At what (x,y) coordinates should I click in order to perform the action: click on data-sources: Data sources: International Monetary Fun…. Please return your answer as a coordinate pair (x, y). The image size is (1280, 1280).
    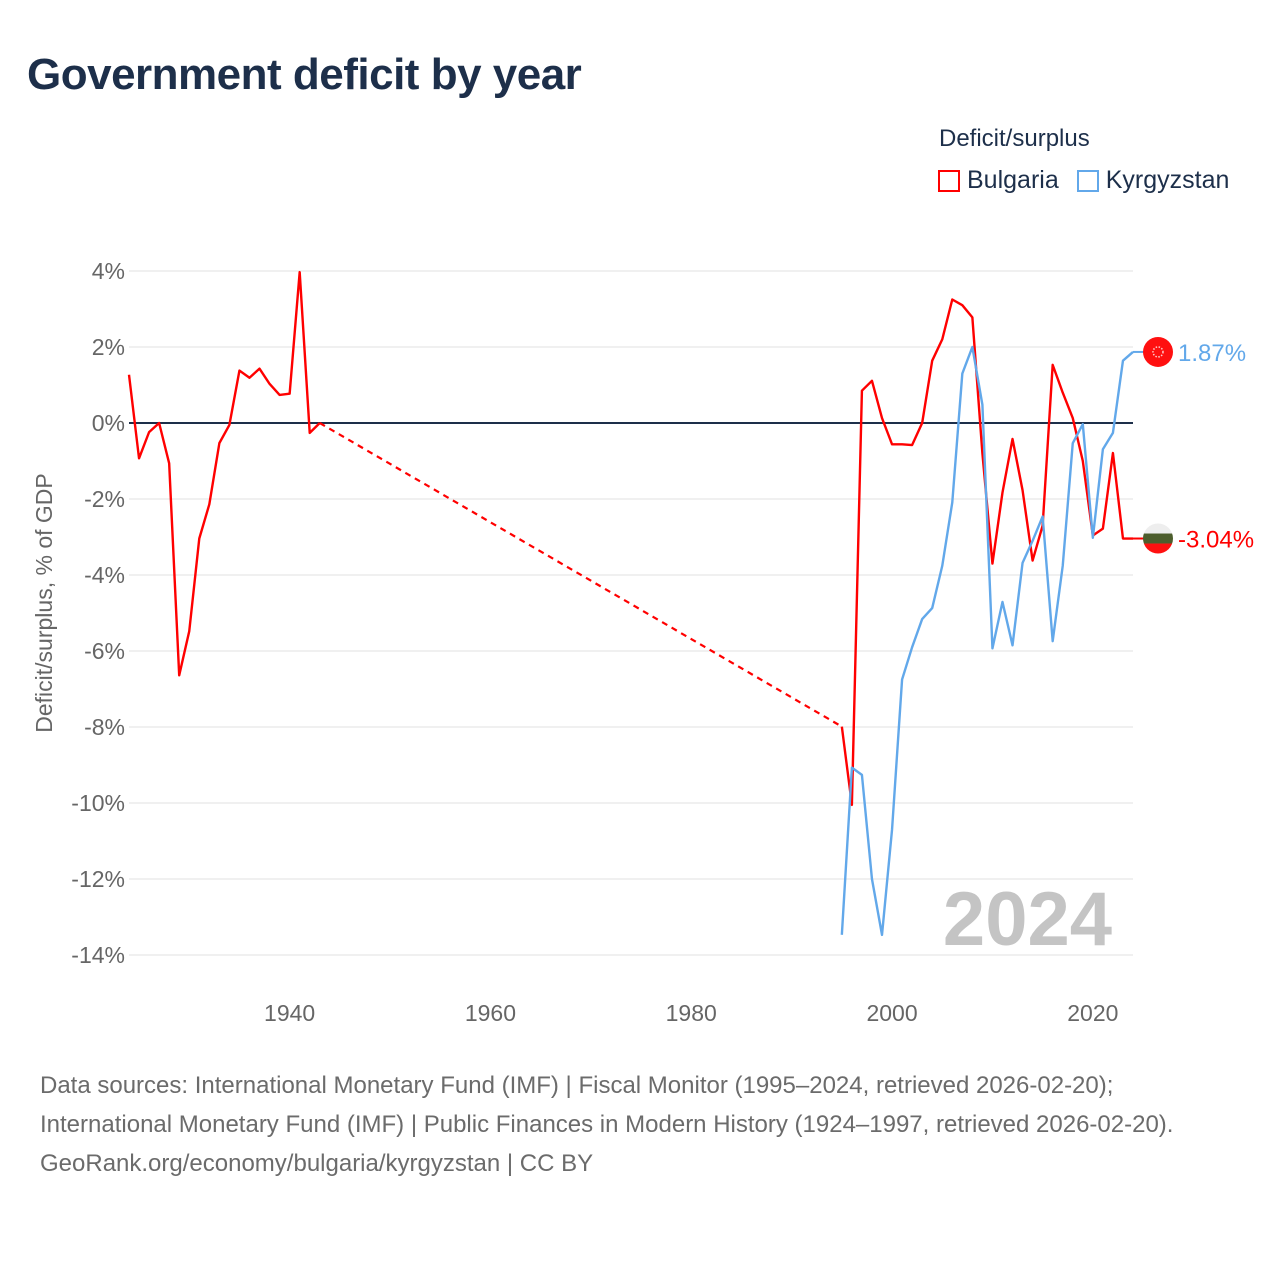
    Looking at the image, I should click on (607, 1105).